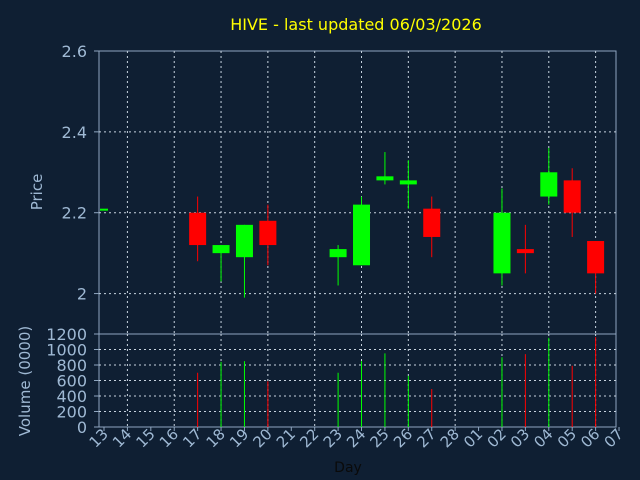  Describe the element at coordinates (66, 334) in the screenshot. I see `volume-tick-label: 1200` at that location.